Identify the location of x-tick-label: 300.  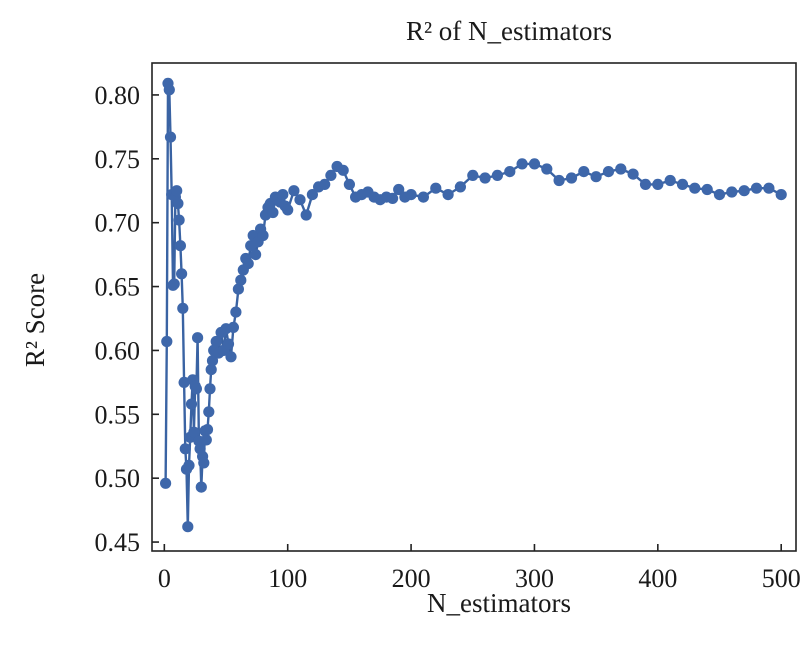
(534, 578).